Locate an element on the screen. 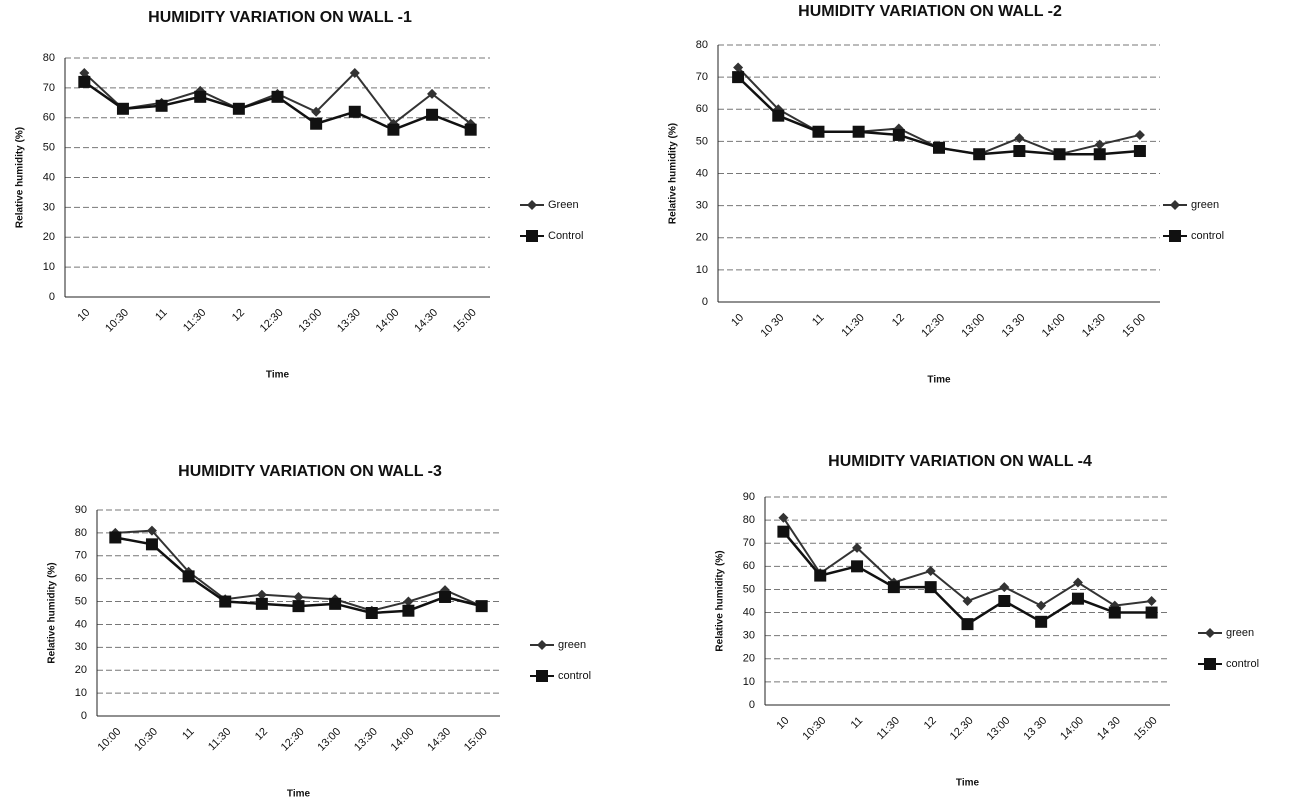 The height and width of the screenshot is (810, 1302). x-tick-label: 14:30 is located at coordinates (1094, 326).